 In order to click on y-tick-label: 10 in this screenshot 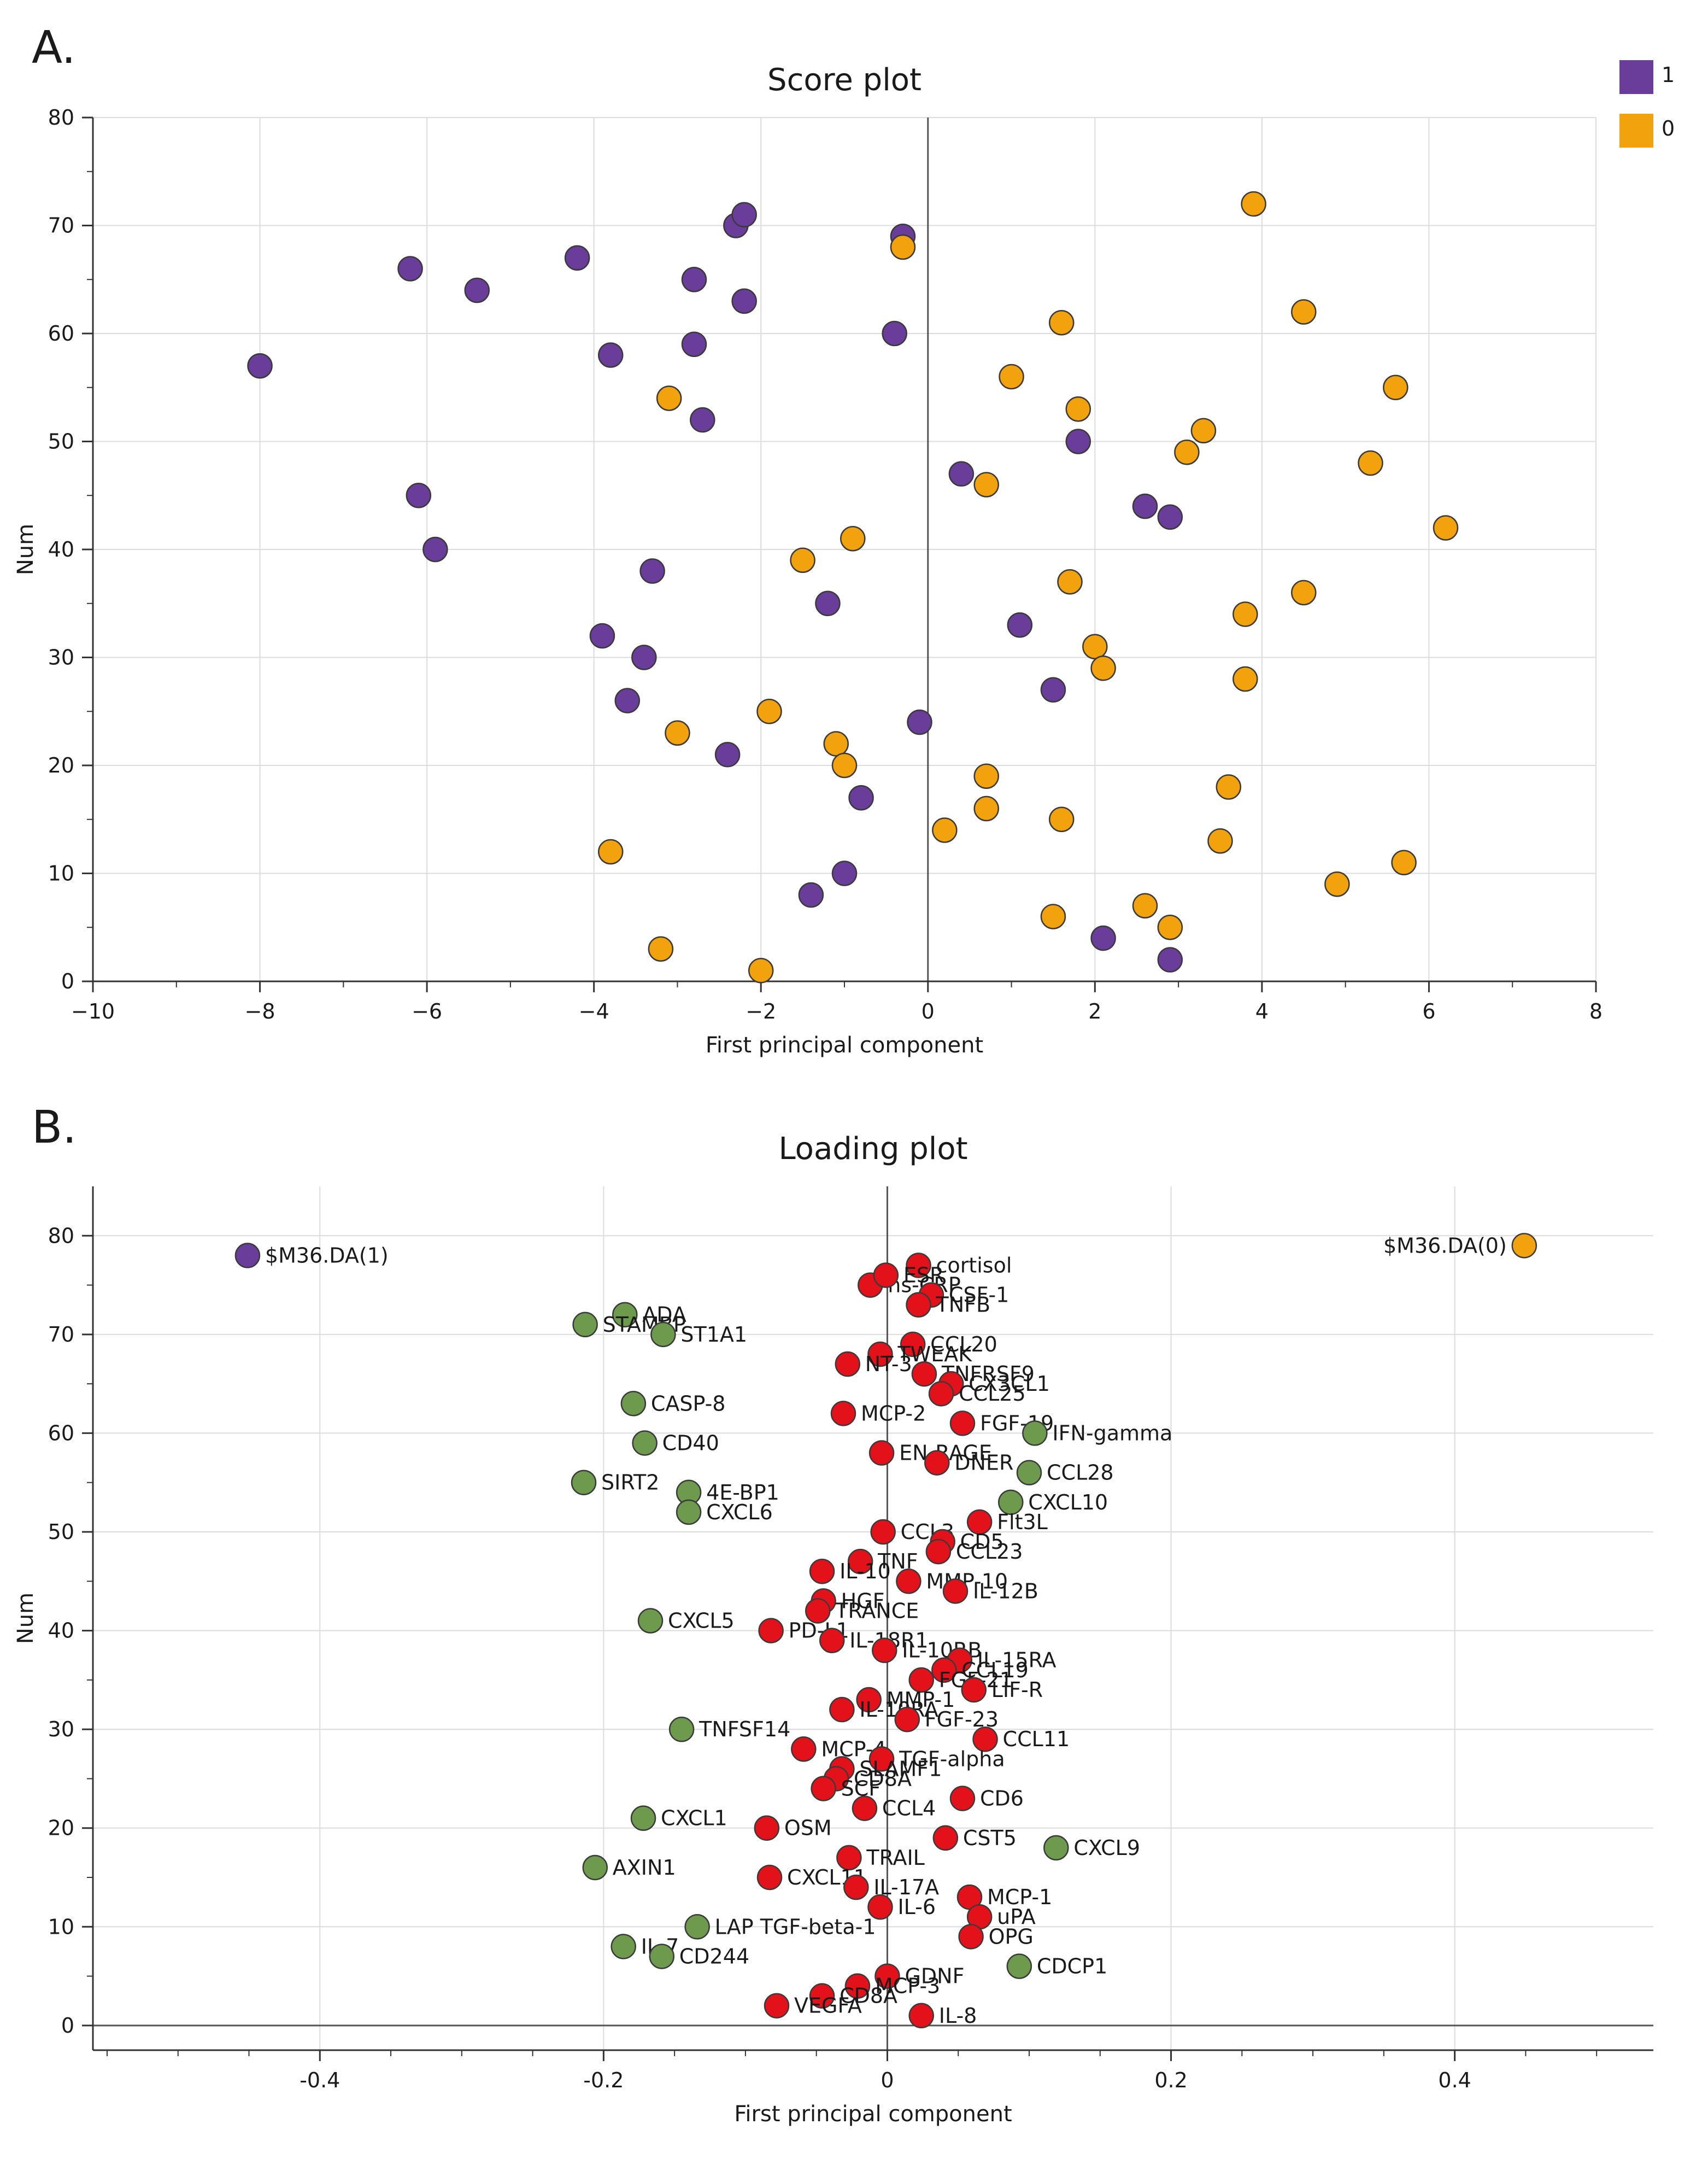, I will do `click(61, 1927)`.